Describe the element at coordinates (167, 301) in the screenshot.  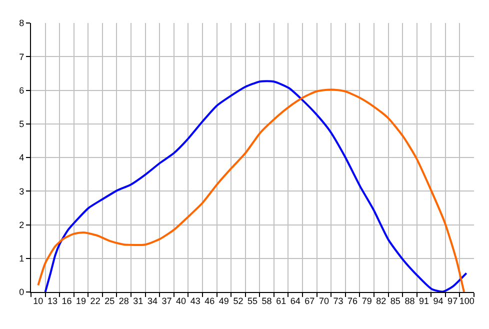
I see `x-tick-label: 37` at that location.